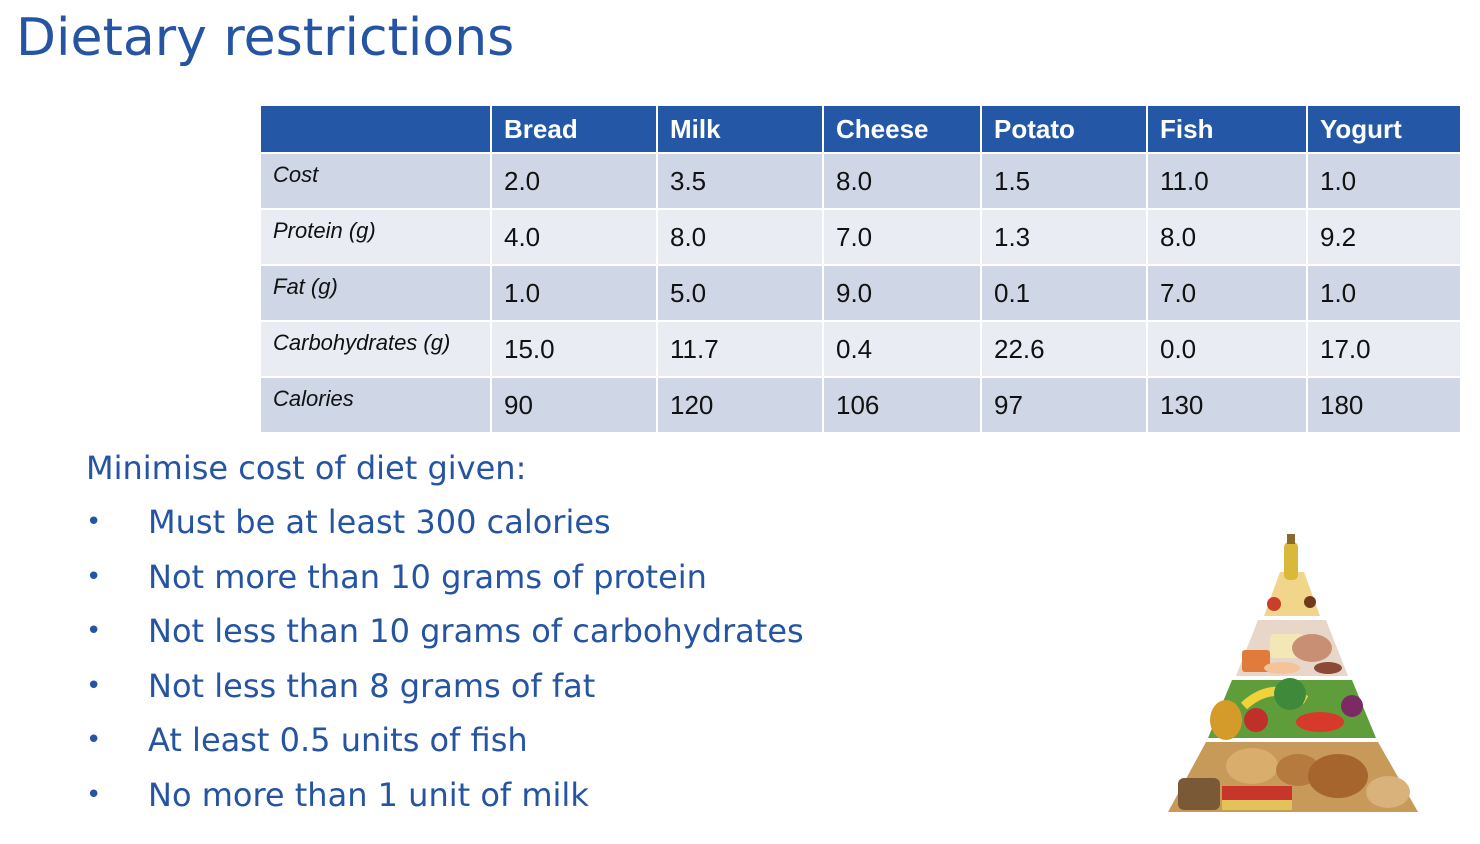 The height and width of the screenshot is (844, 1480). What do you see at coordinates (574, 237) in the screenshot?
I see `table-cell: 4.0` at bounding box center [574, 237].